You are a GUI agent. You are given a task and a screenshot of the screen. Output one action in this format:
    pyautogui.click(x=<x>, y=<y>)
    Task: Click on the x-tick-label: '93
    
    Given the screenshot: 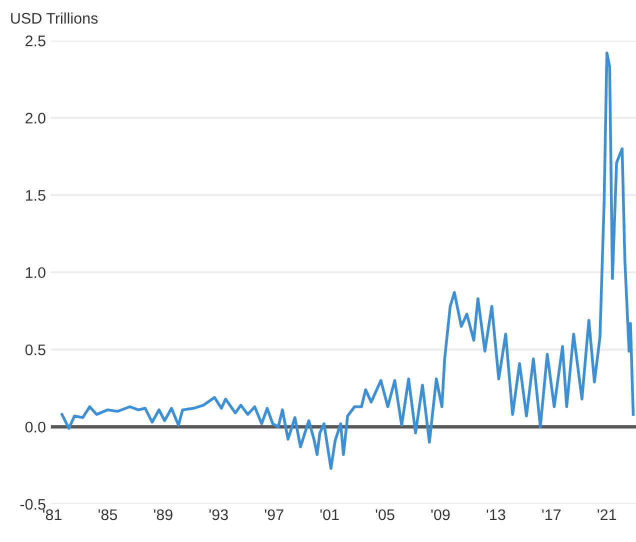 What is the action you would take?
    pyautogui.click(x=218, y=514)
    